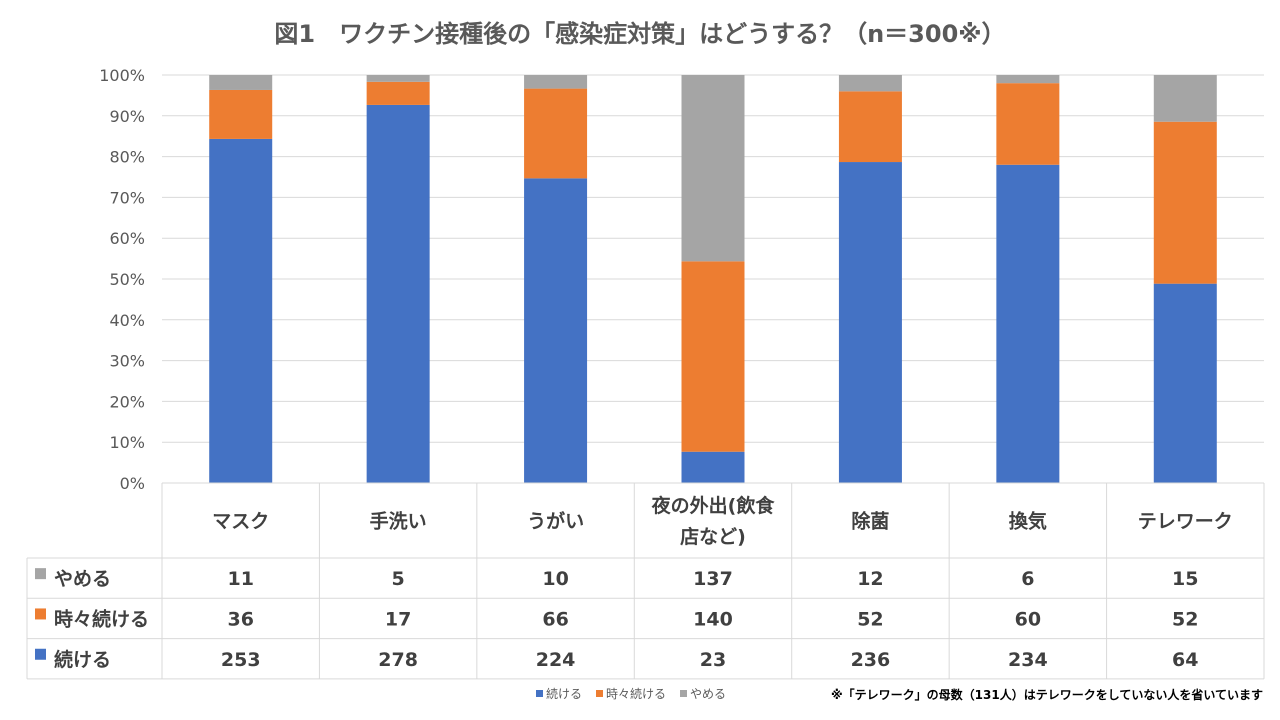 The image size is (1280, 720). What do you see at coordinates (127, 157) in the screenshot?
I see `y-tick-label: 80%` at bounding box center [127, 157].